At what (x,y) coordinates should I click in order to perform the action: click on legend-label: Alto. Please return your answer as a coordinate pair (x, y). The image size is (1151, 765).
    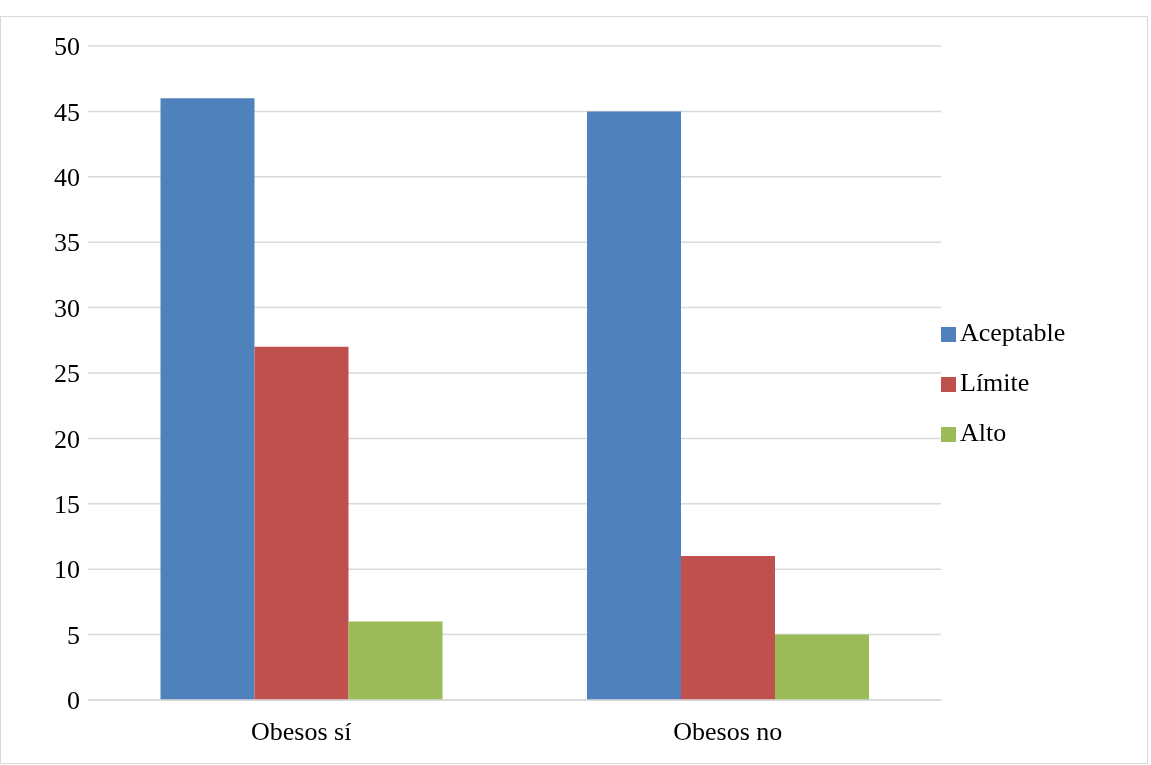
    Looking at the image, I should click on (983, 432).